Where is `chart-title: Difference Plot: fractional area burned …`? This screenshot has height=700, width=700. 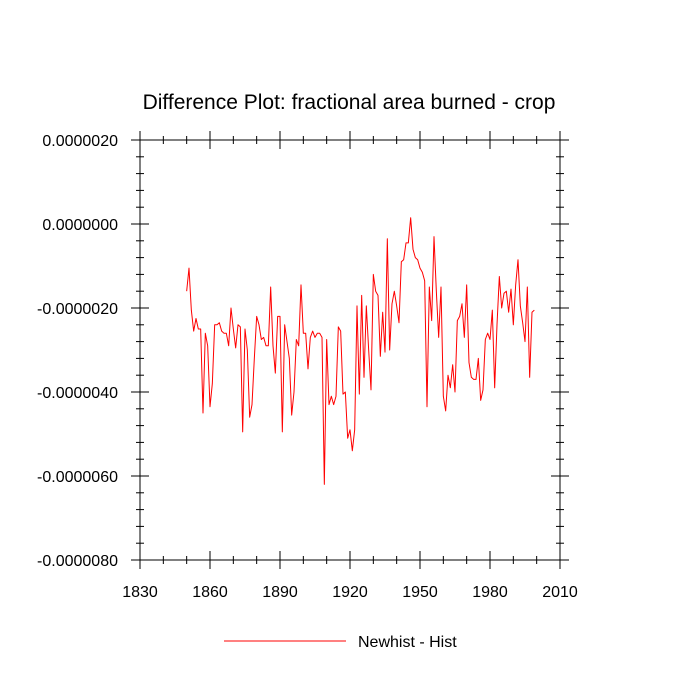 chart-title: Difference Plot: fractional area burned … is located at coordinates (349, 102).